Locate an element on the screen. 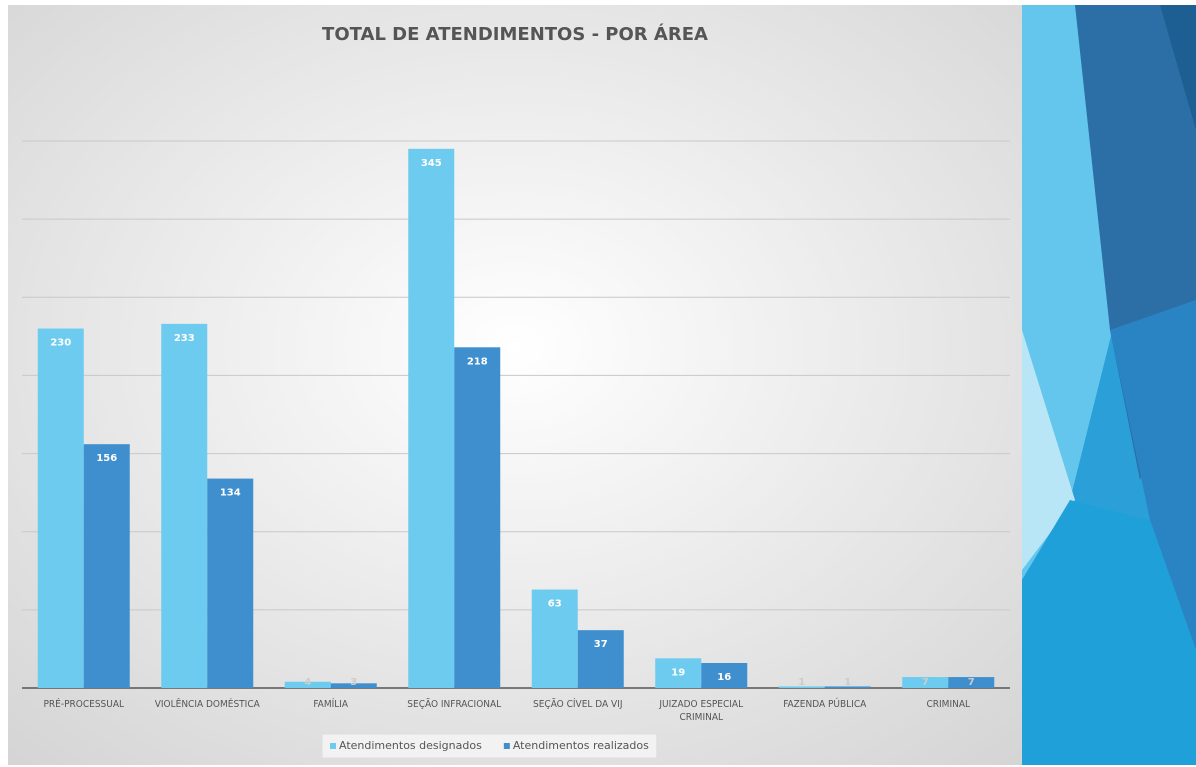 The image size is (1196, 767). value-label: 3 is located at coordinates (353, 682).